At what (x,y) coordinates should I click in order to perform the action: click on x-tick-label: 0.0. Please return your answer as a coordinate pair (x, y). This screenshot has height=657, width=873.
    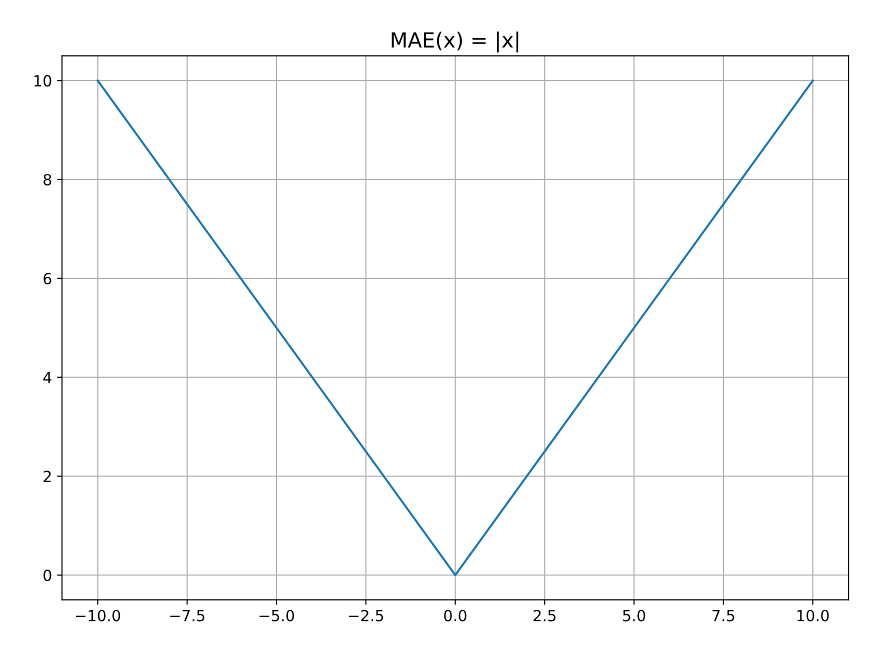
    Looking at the image, I should click on (455, 616).